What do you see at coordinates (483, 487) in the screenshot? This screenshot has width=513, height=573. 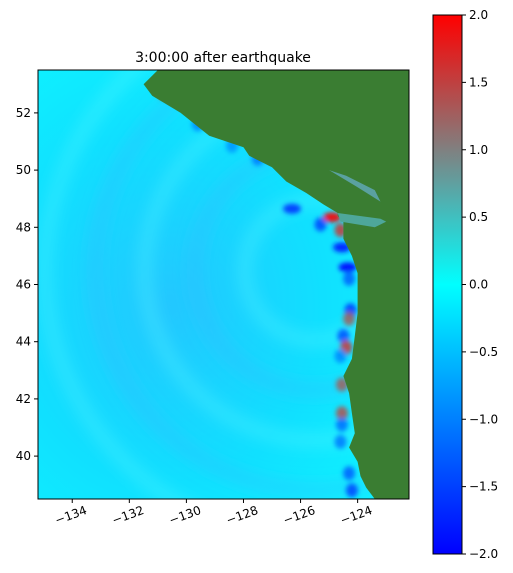 I see `colorbar-tick-label: −1.5` at bounding box center [483, 487].